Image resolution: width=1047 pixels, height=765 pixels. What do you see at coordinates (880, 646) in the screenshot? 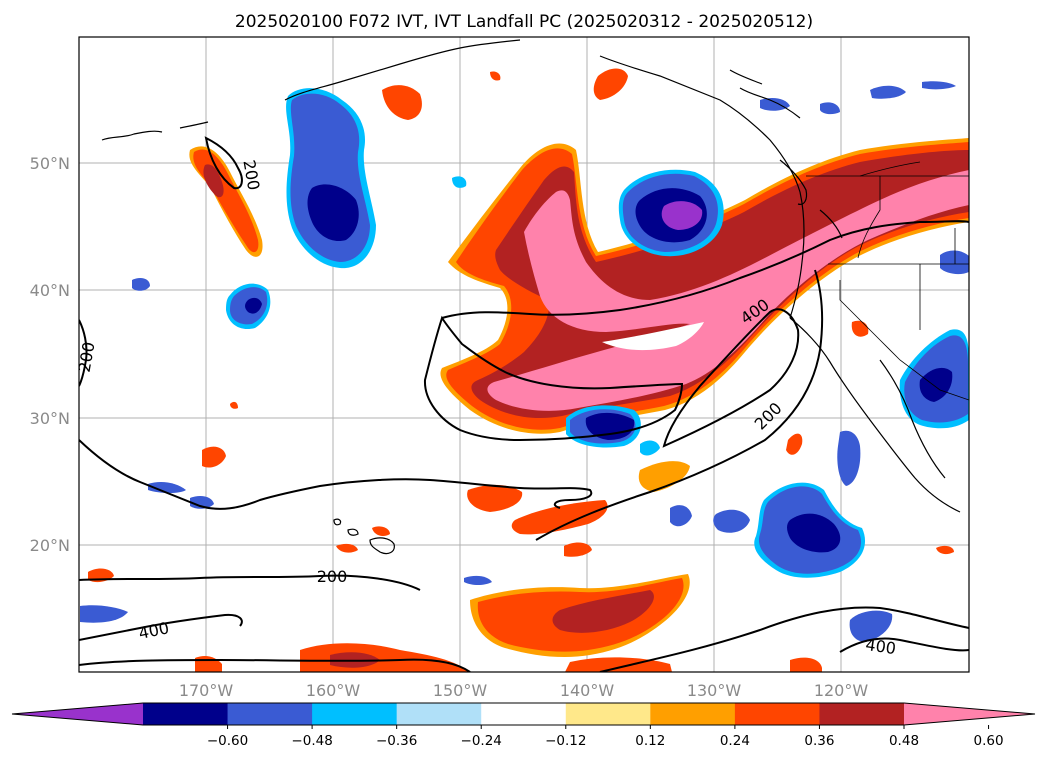
I see `contour-label-400-southeast: 400` at bounding box center [880, 646].